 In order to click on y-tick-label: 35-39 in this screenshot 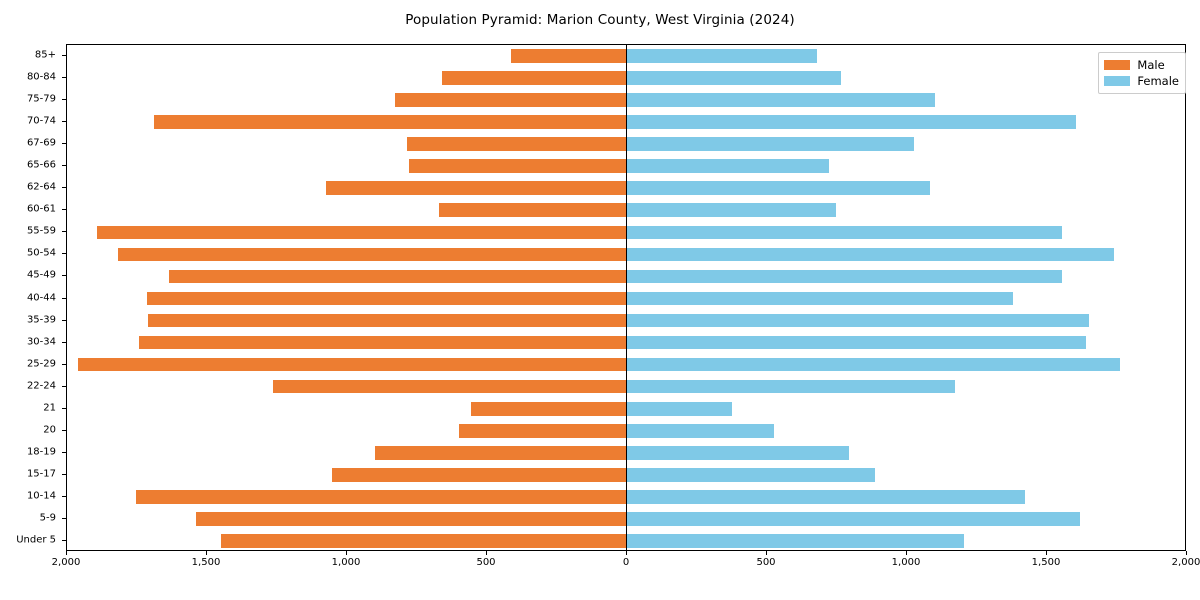, I will do `click(41, 320)`.